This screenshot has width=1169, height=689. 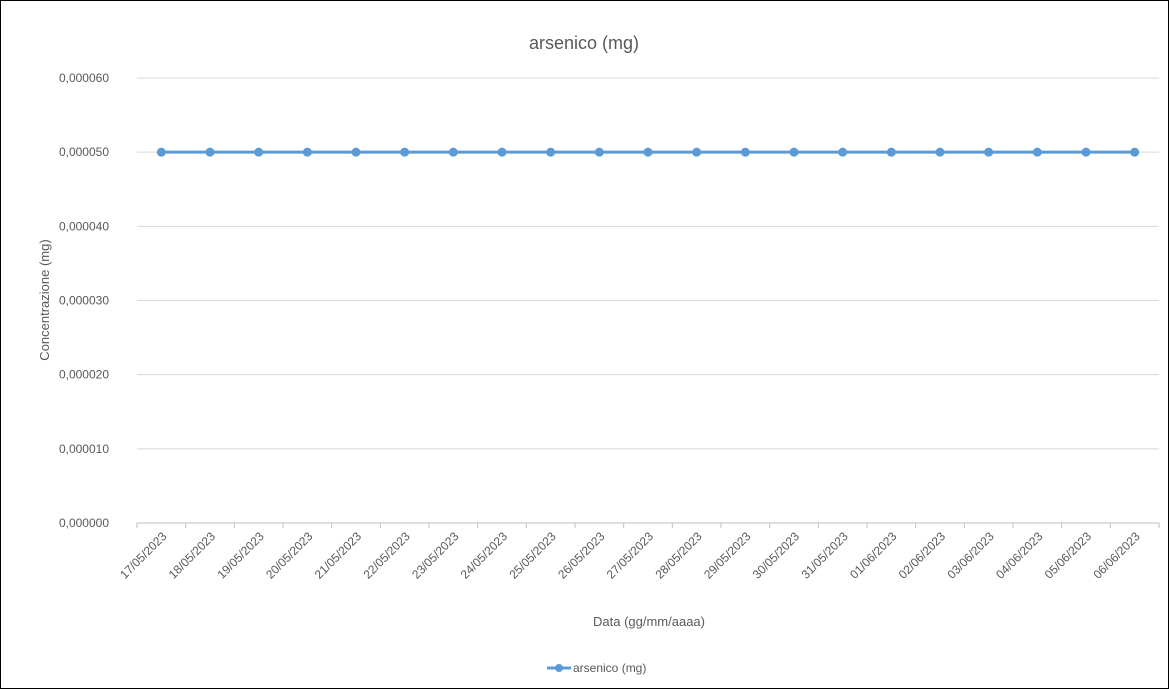 What do you see at coordinates (678, 555) in the screenshot?
I see `x-tick-label: 28/05/2023` at bounding box center [678, 555].